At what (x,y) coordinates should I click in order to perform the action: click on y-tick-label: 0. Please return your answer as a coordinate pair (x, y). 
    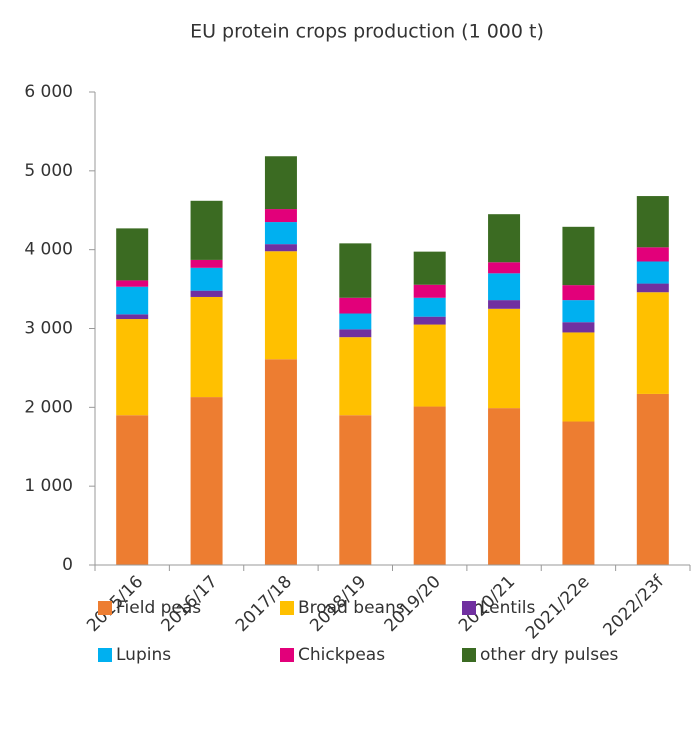
    Looking at the image, I should click on (67, 565).